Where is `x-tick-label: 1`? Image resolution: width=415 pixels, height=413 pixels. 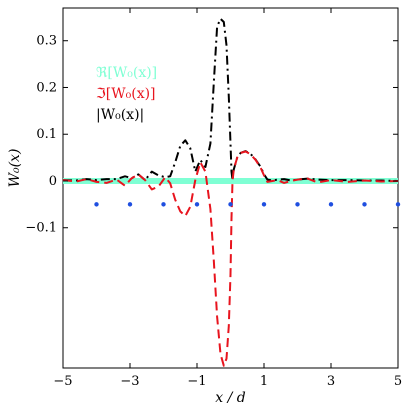
x-tick-label: 1 is located at coordinates (264, 381).